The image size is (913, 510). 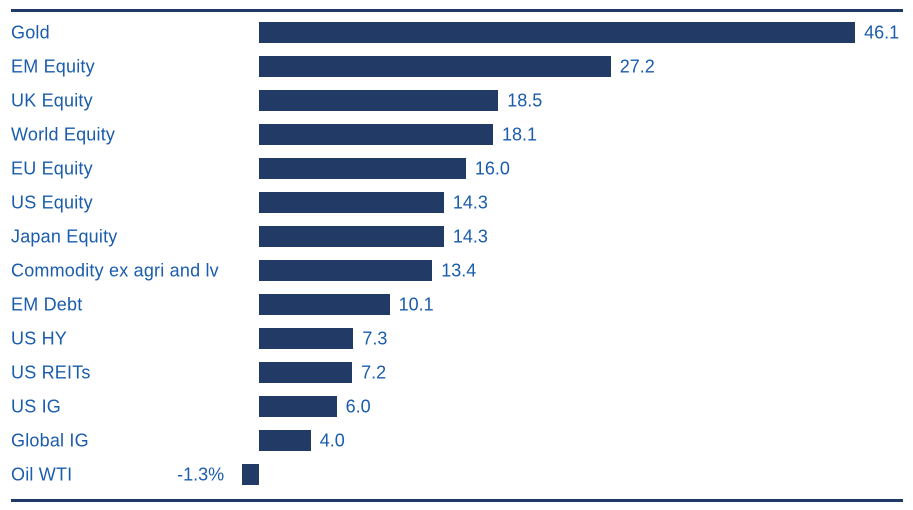 What do you see at coordinates (52, 168) in the screenshot?
I see `category-label: EU Equity` at bounding box center [52, 168].